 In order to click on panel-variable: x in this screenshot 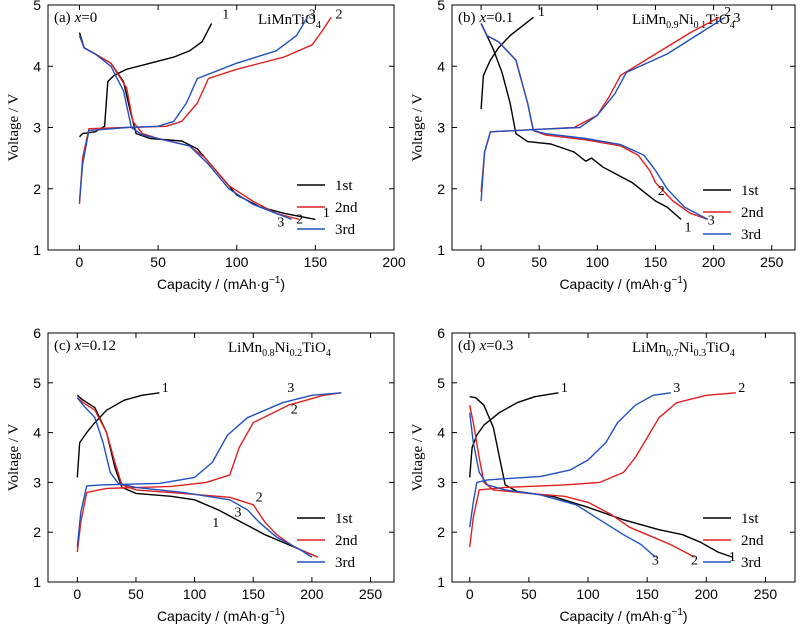, I will do `click(78, 346)`.